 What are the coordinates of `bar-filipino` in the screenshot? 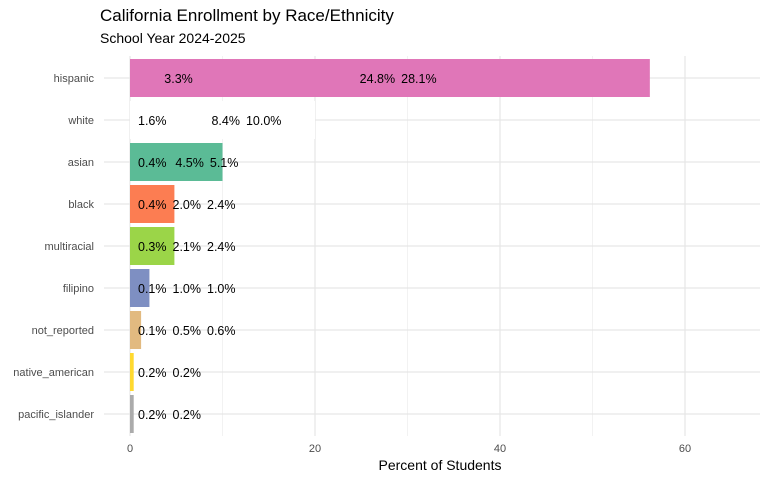 It's located at (140, 288).